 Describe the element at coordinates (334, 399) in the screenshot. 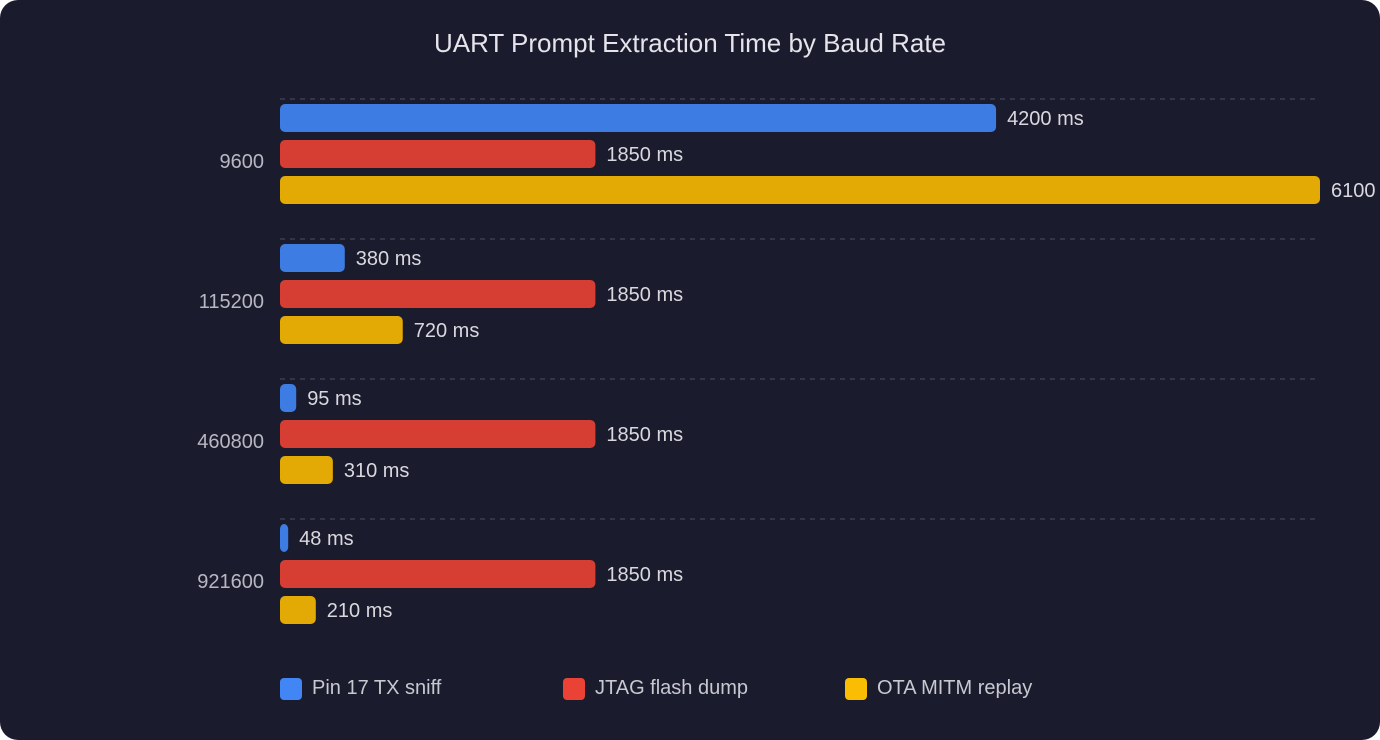

I see `data-label: 95 ms` at that location.